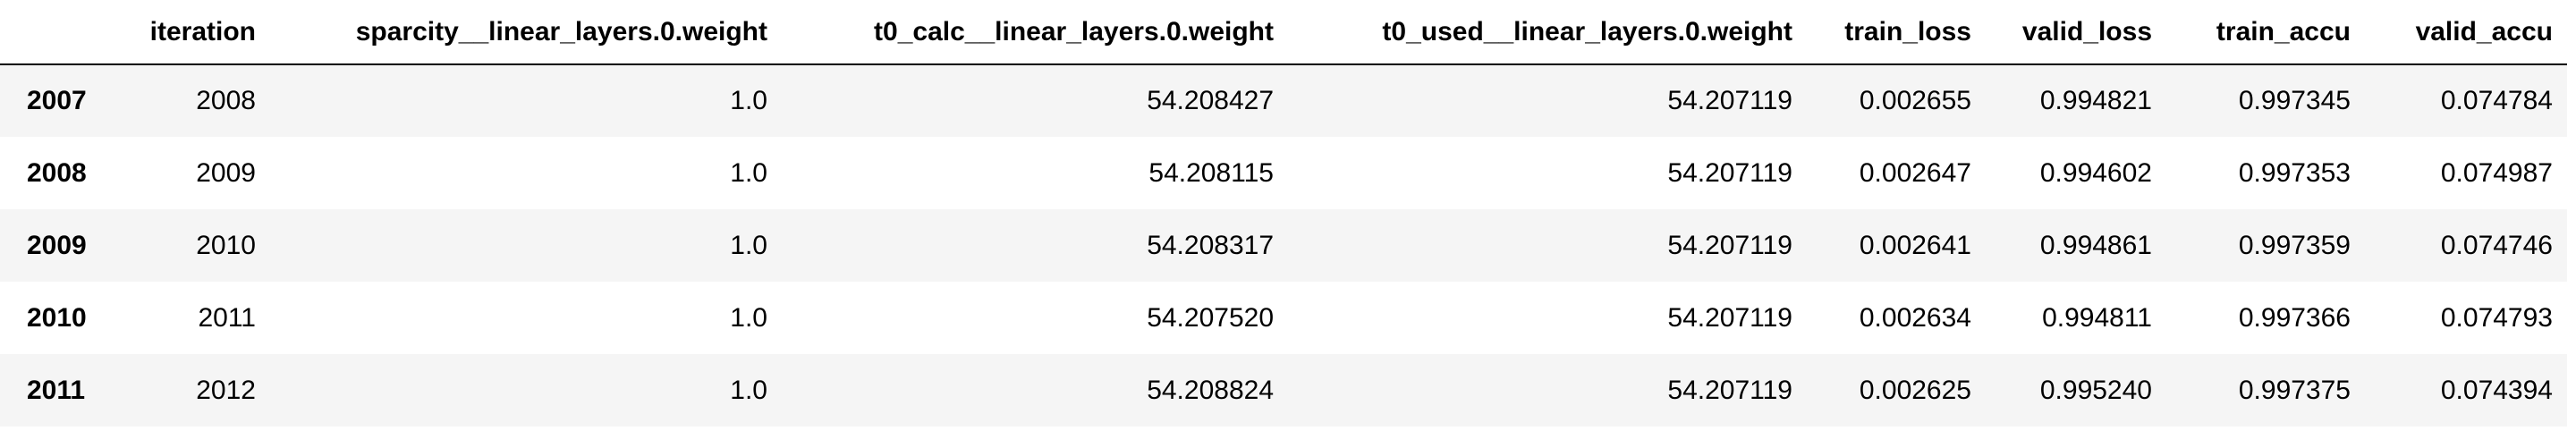 The image size is (2576, 431). I want to click on cell-valid-accu: 0.074746, so click(2496, 245).